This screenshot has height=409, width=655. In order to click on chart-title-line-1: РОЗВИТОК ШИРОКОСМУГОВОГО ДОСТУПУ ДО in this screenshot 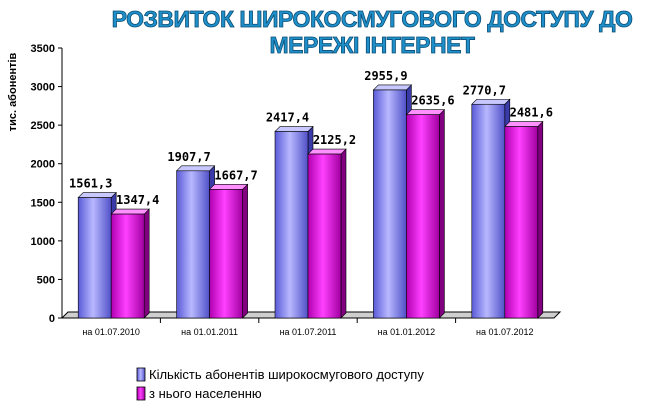, I will do `click(372, 19)`.